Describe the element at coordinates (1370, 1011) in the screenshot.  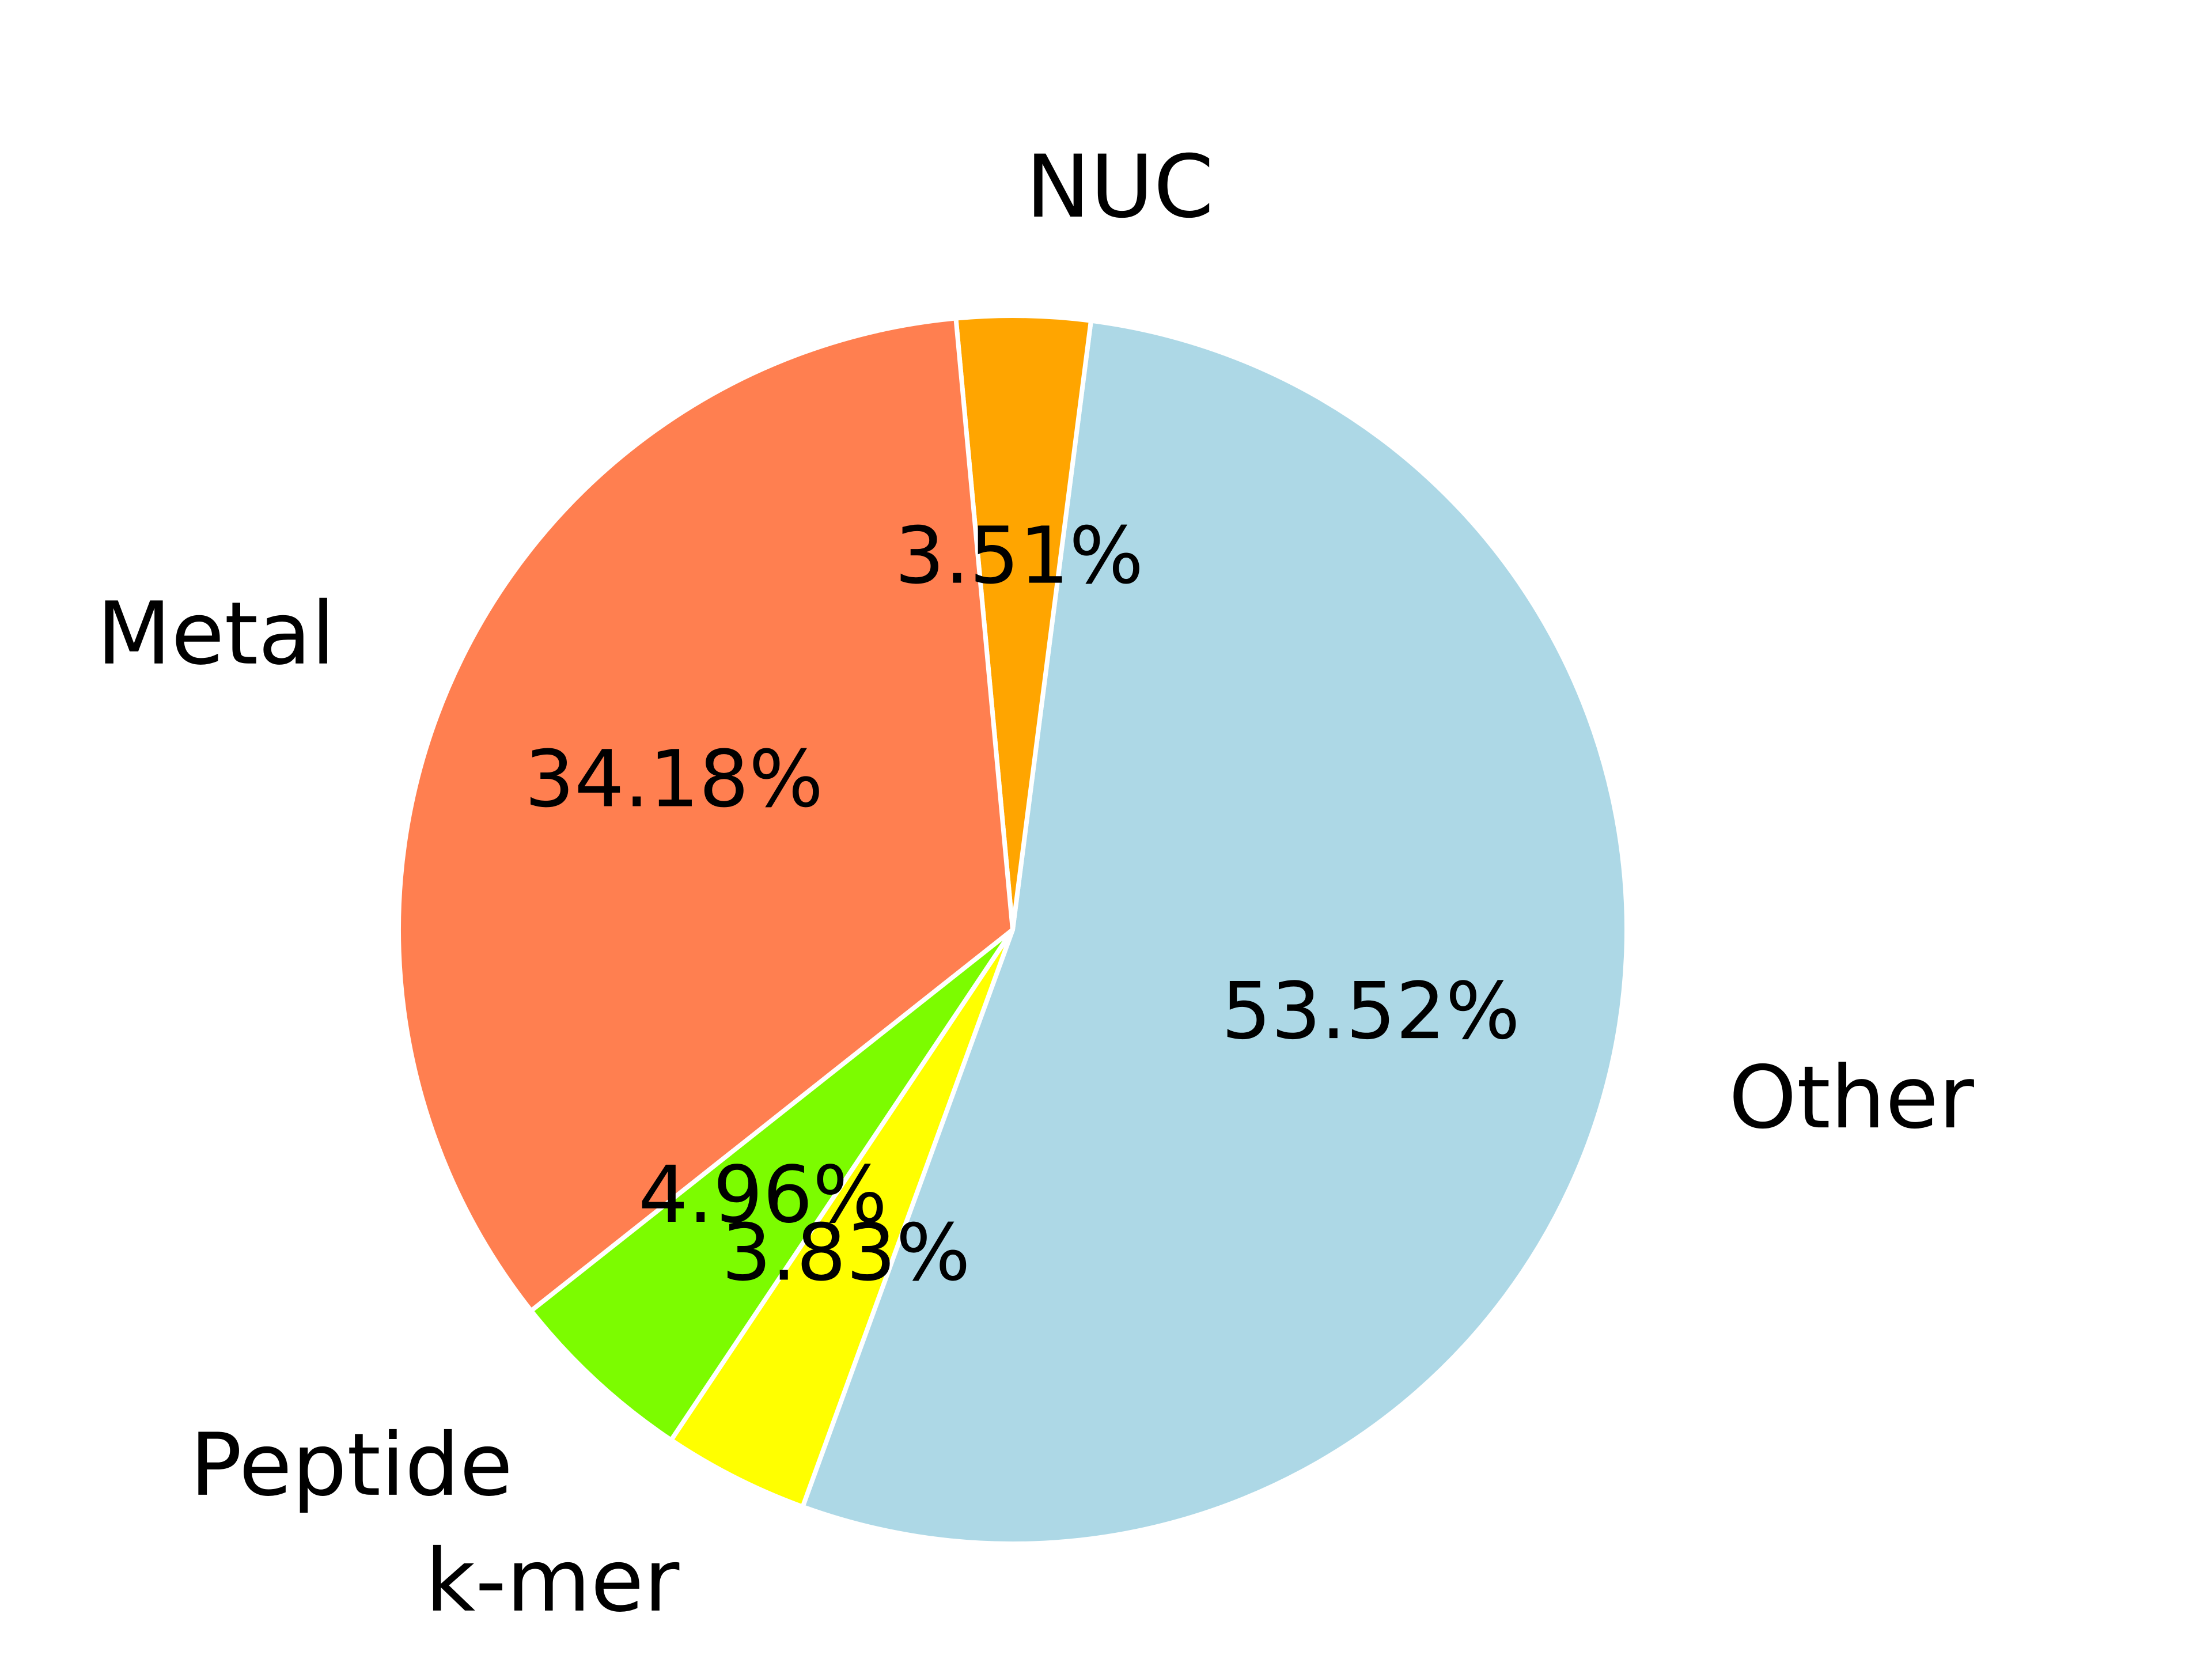
I see `percent-label: 53.52%` at that location.